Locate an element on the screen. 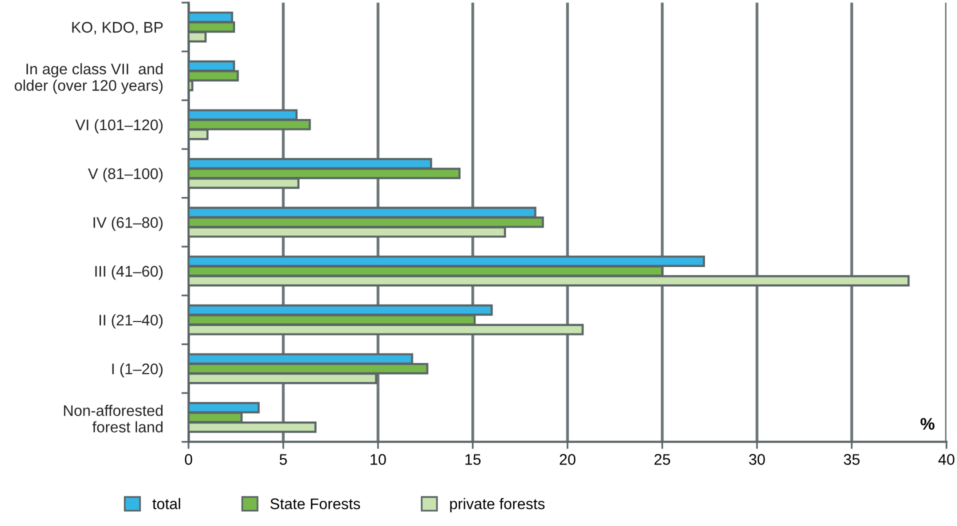  y-tick-label: IV (61–80) is located at coordinates (128, 223).